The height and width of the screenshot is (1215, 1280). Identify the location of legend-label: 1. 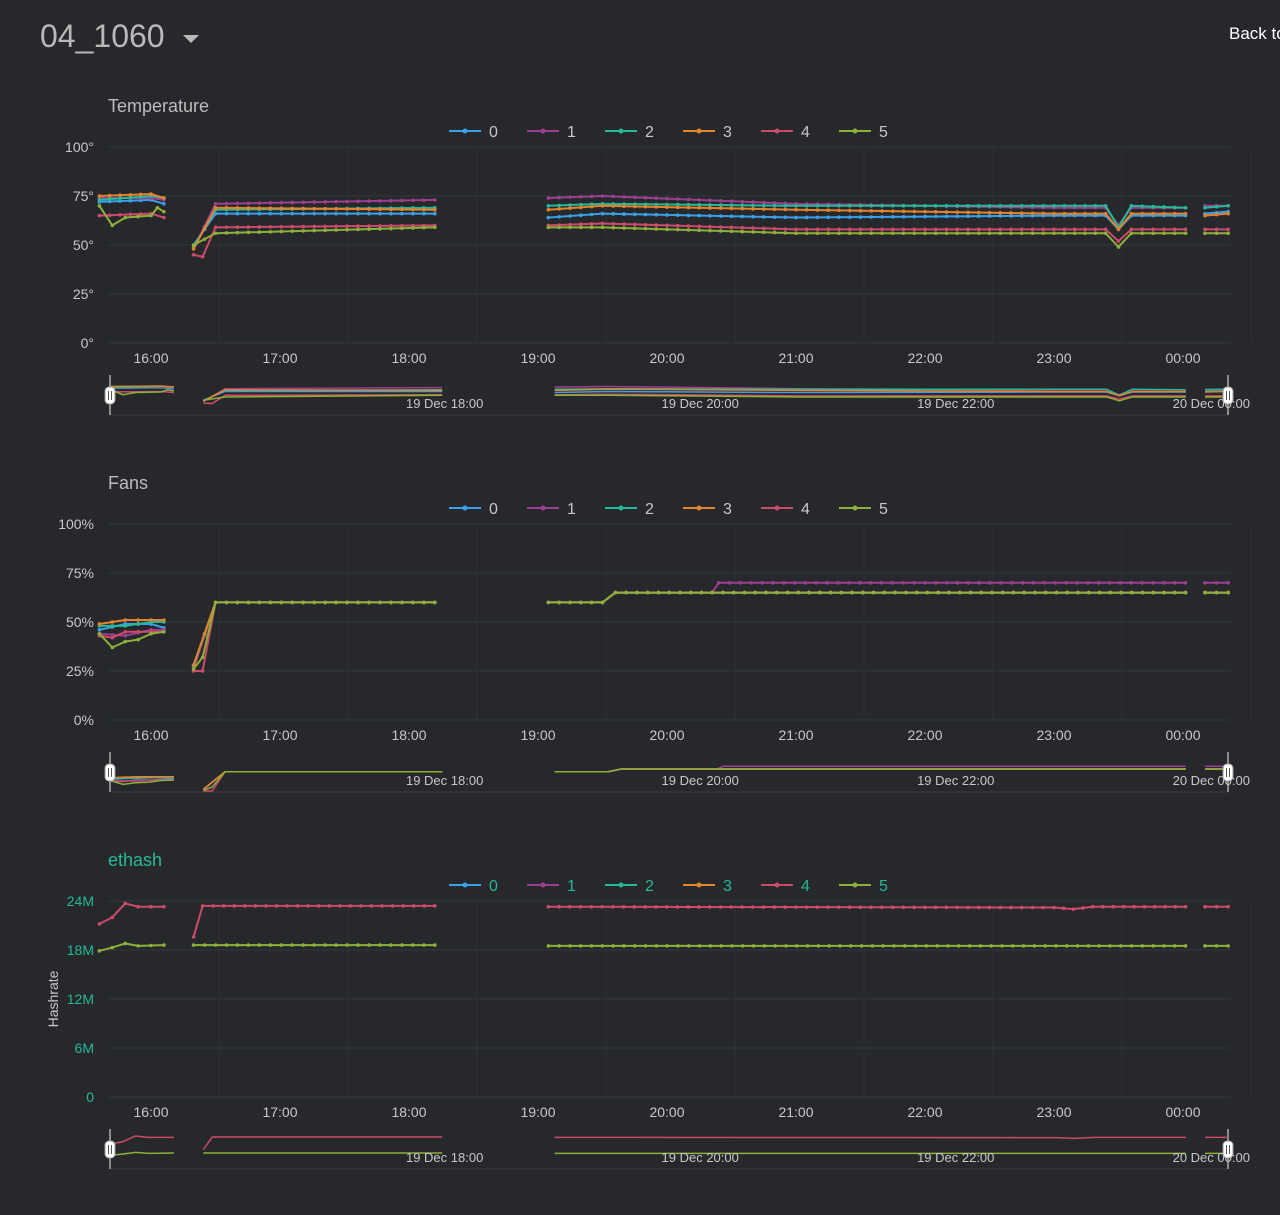
(571, 886).